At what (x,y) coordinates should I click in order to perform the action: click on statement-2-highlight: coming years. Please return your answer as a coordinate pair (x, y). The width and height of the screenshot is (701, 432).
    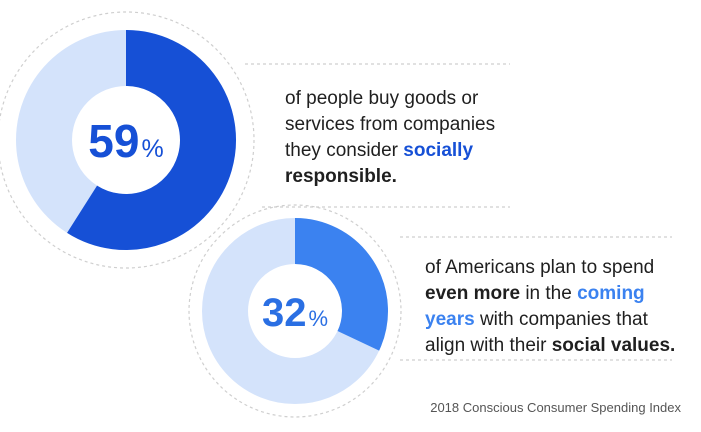
    Looking at the image, I should click on (535, 306).